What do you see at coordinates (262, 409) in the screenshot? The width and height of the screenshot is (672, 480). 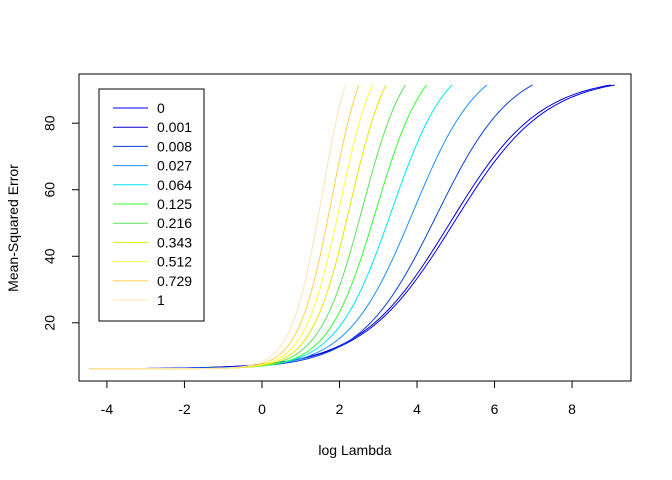 I see `x-tick-label: 0` at bounding box center [262, 409].